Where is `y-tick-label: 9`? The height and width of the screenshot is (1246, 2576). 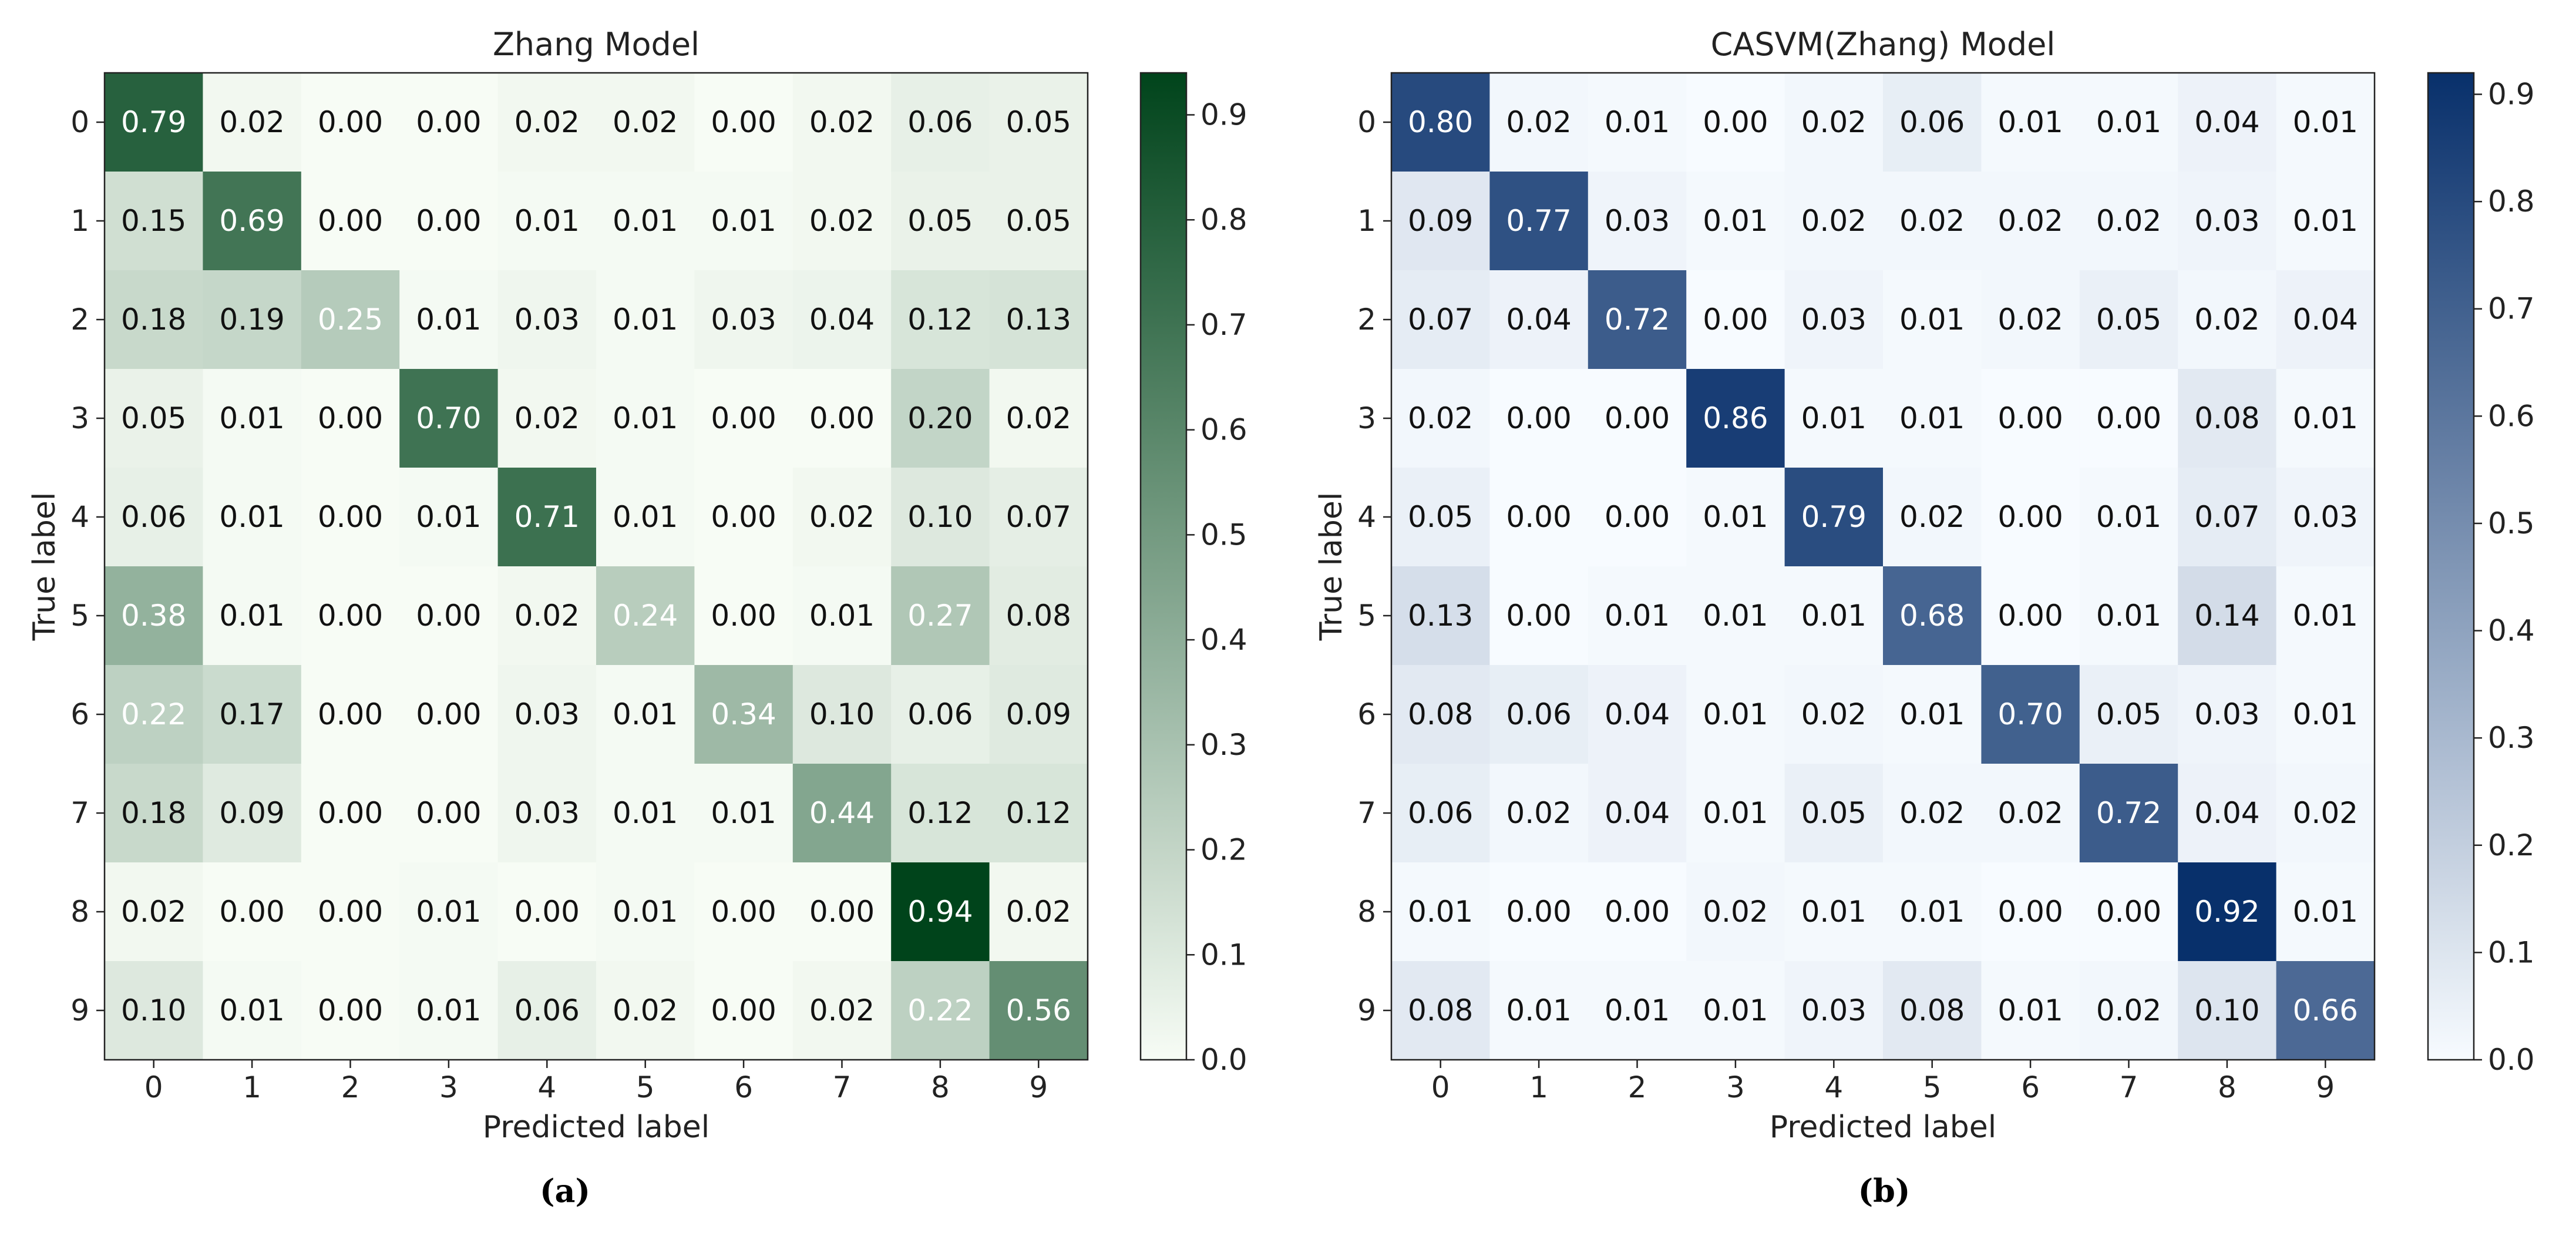 y-tick-label: 9 is located at coordinates (79, 1010).